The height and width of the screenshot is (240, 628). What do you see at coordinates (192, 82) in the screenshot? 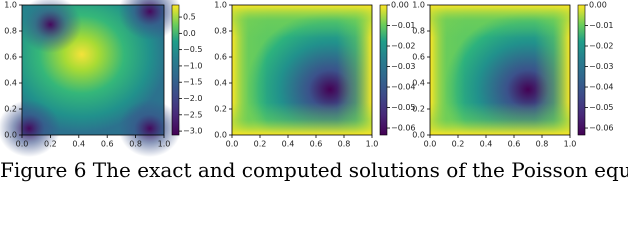
I see `colorbar-tick-label: −1.5` at bounding box center [192, 82].